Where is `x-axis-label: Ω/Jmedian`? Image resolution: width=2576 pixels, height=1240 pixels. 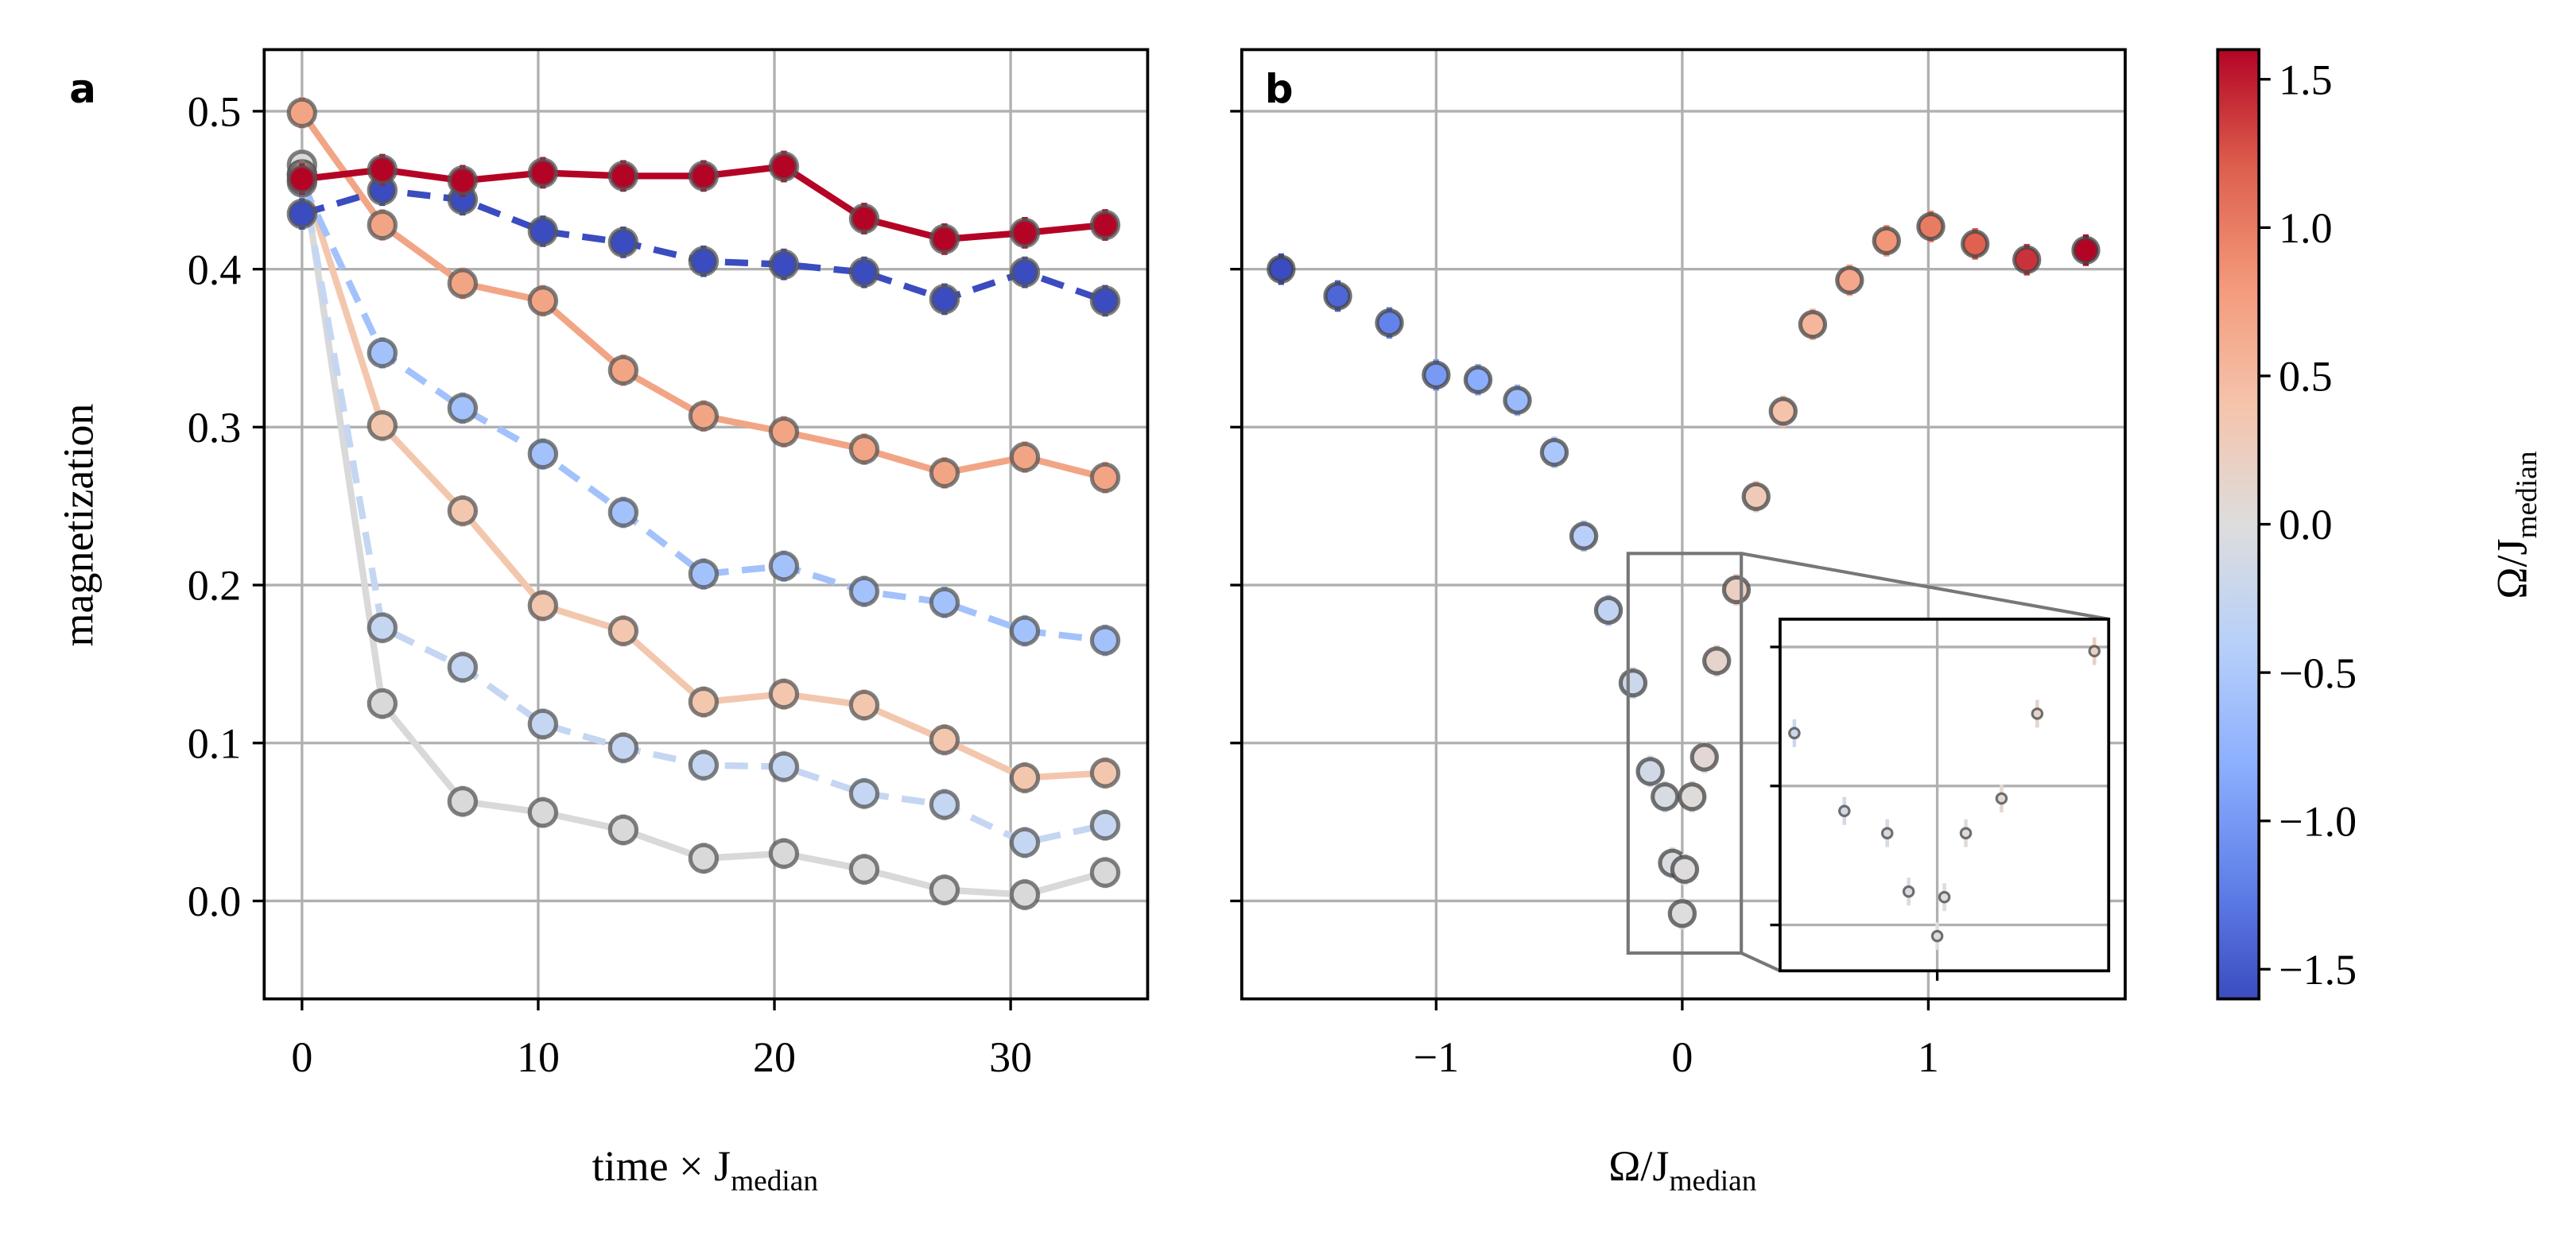
x-axis-label: Ω/Jmedian is located at coordinates (1682, 1169).